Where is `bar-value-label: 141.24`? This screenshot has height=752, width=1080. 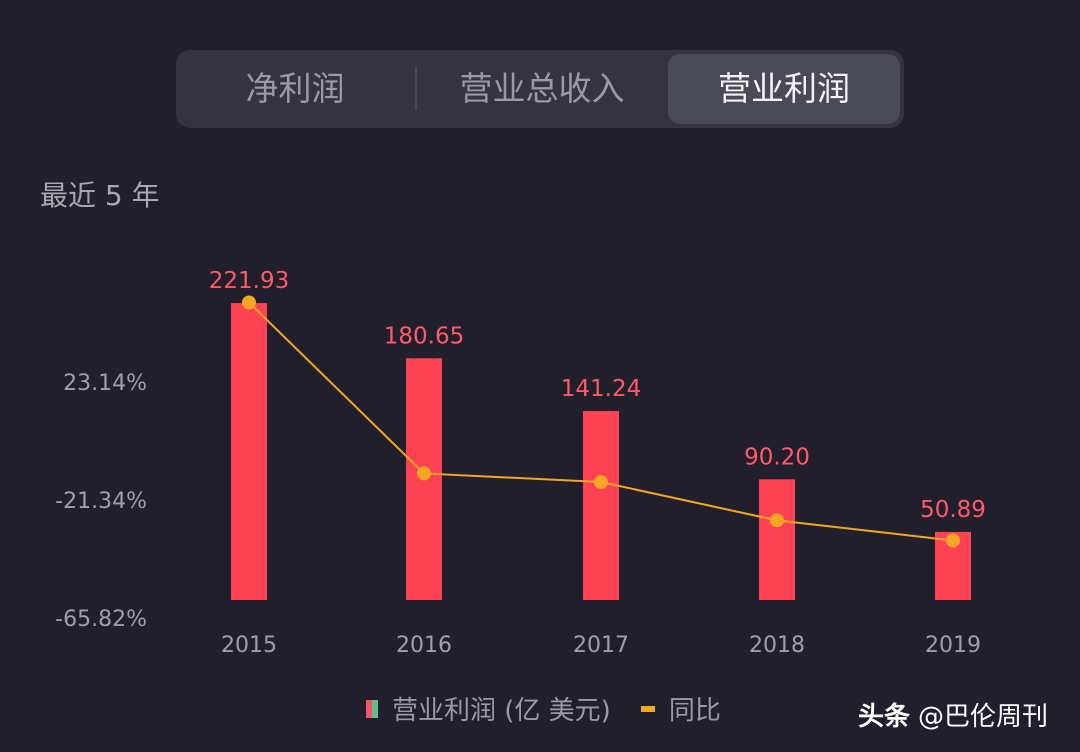 bar-value-label: 141.24 is located at coordinates (601, 389).